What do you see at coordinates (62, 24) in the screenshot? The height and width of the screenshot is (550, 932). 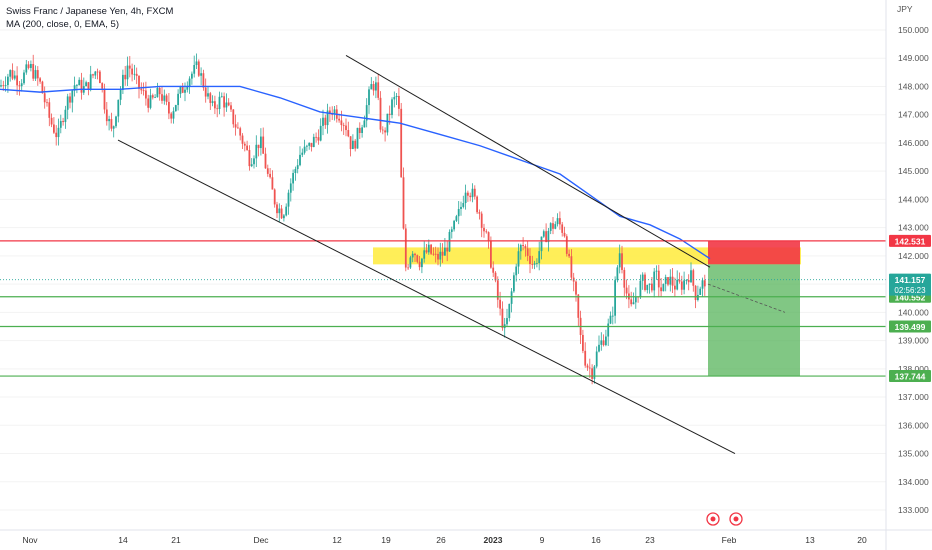 I see `indicator-label: MA (200, close, 0, EMA, 5)` at bounding box center [62, 24].